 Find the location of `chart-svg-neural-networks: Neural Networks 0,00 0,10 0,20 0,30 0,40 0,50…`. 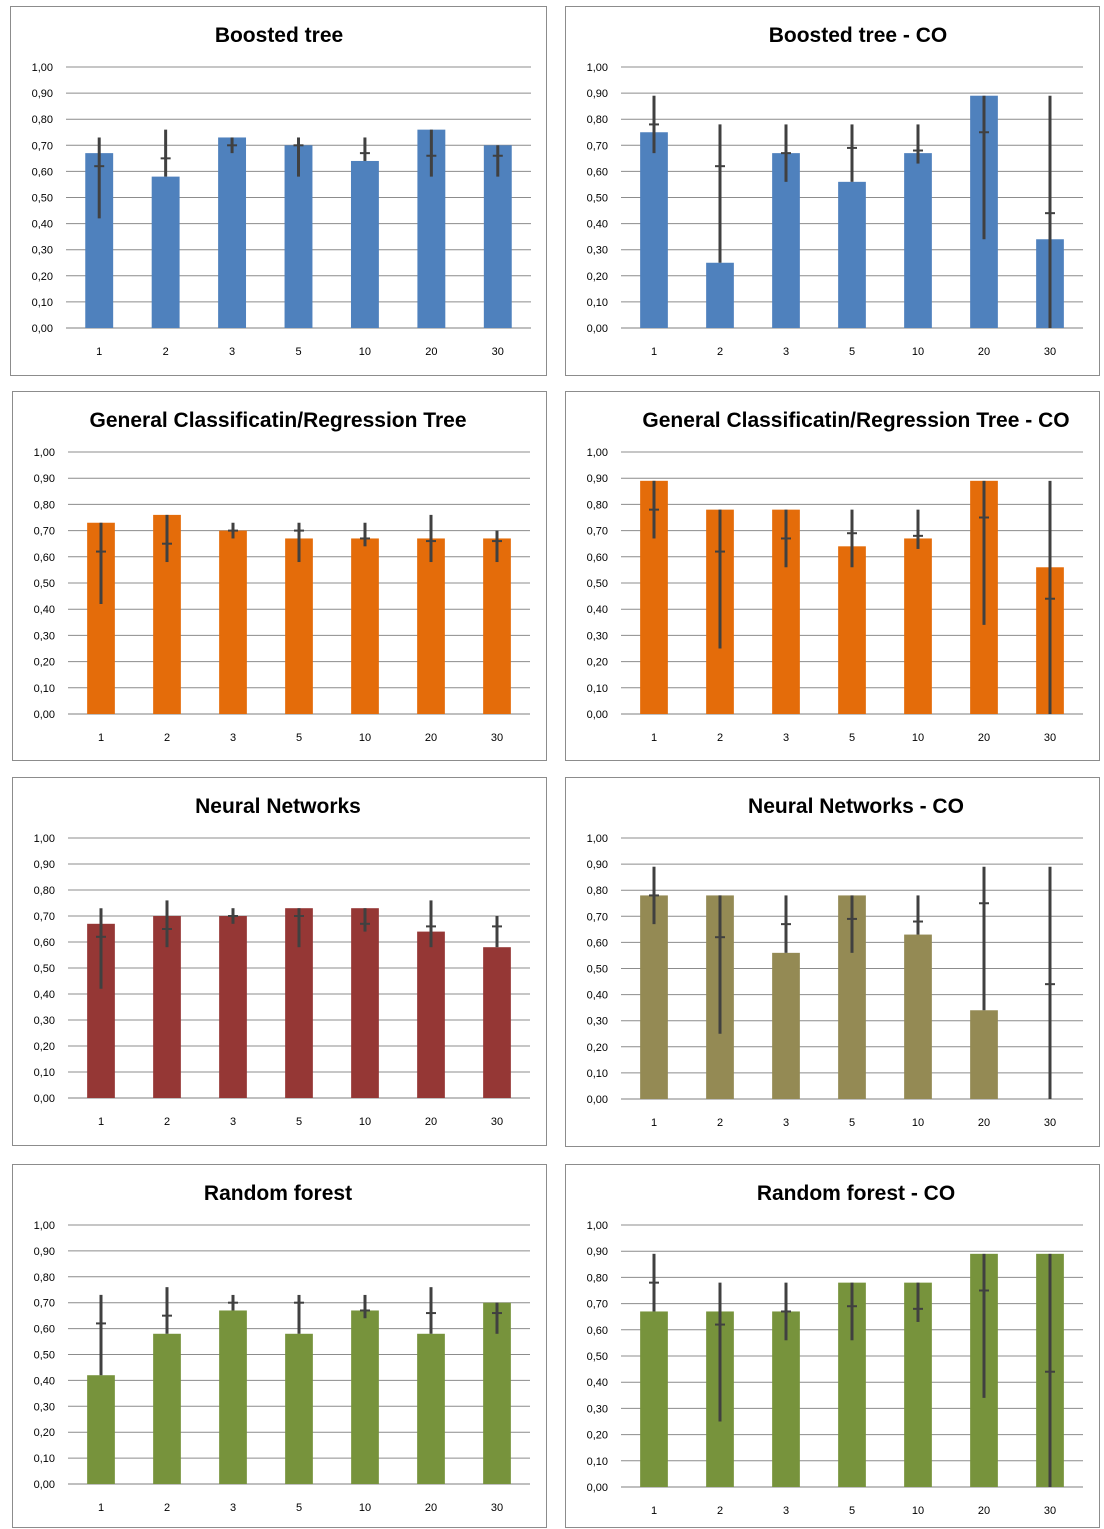

chart-svg-neural-networks: Neural Networks 0,00 0,10 0,20 0,30 0,40 0,50… is located at coordinates (282, 961).